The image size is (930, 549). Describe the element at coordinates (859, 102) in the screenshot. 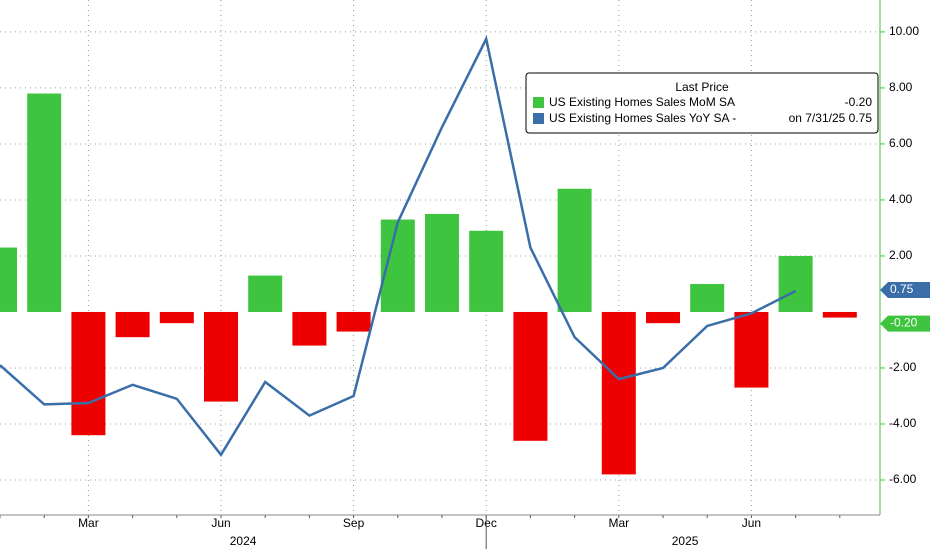

I see `legend-value: -0.20` at that location.